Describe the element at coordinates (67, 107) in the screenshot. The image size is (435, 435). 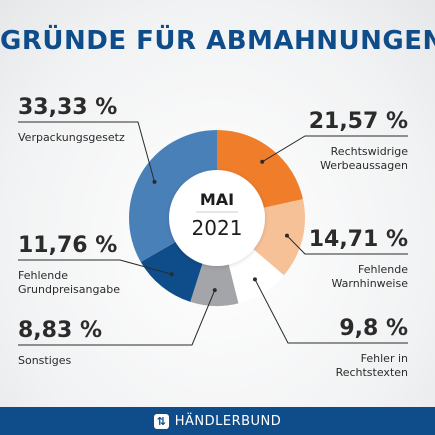
I see `value-label-verpackungsgesetz: 33,33 %` at that location.